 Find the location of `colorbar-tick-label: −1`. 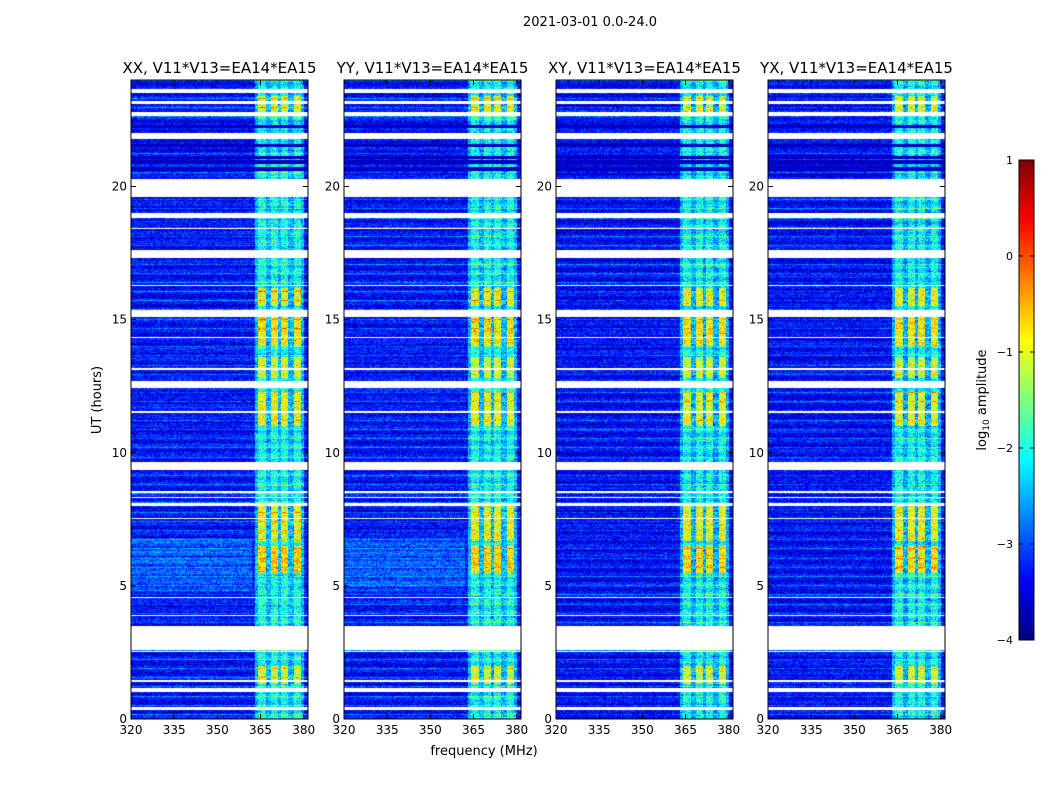

colorbar-tick-label: −1 is located at coordinates (1005, 352).